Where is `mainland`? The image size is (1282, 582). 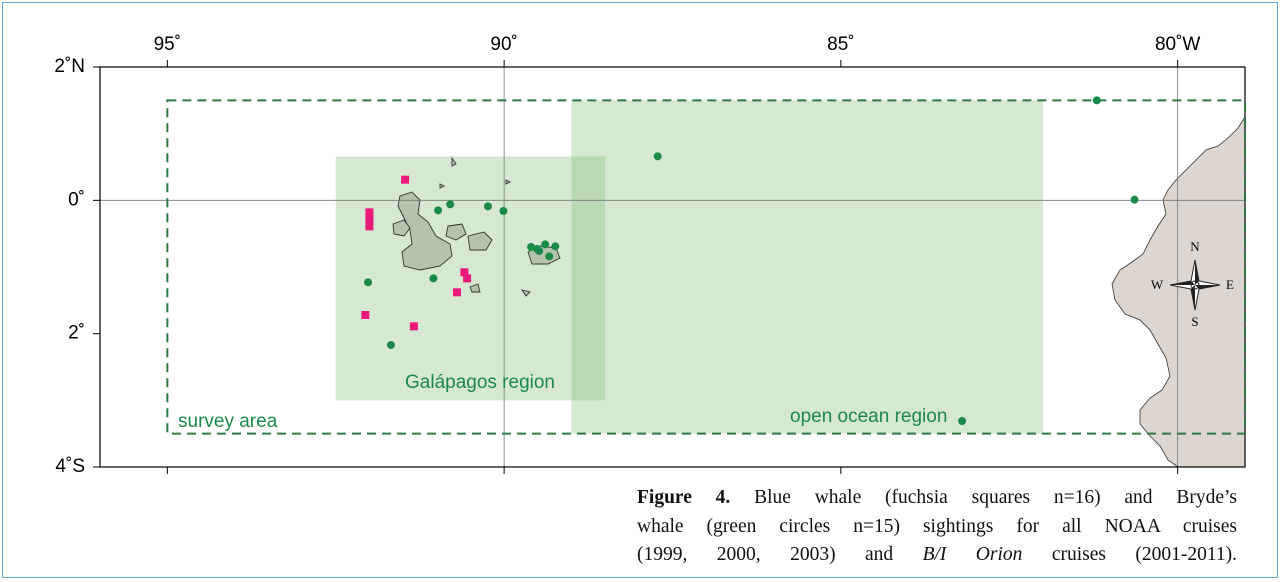 mainland is located at coordinates (1178, 291).